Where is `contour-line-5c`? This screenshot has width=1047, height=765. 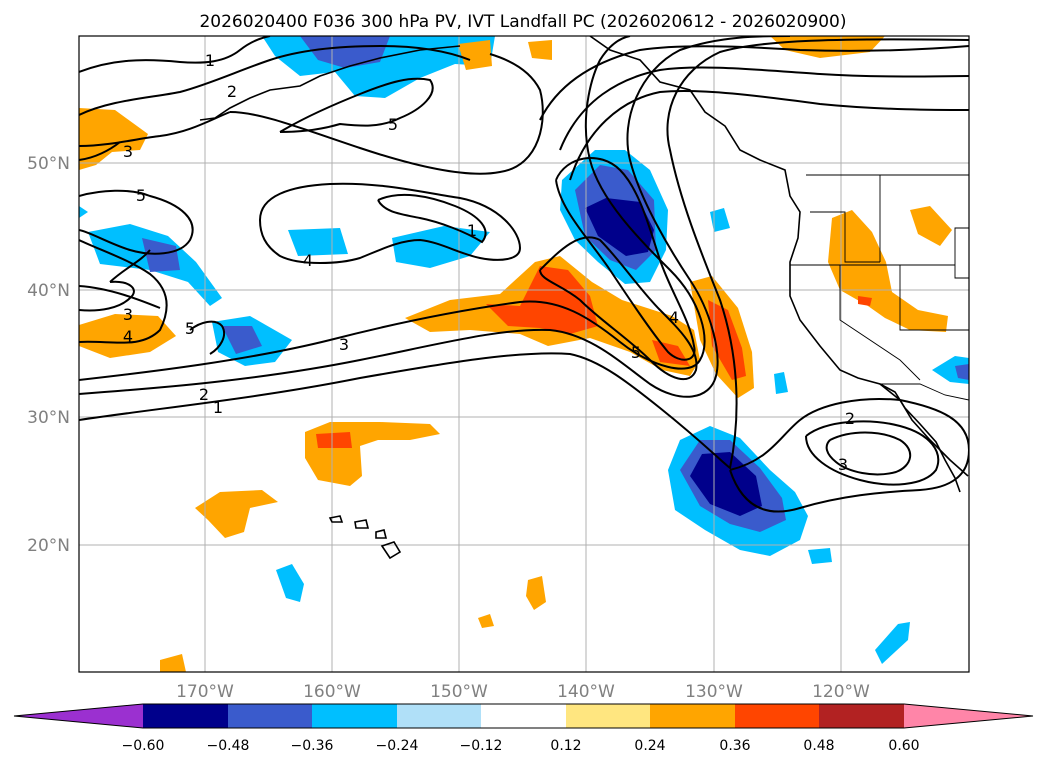 contour-line-5c is located at coordinates (207, 337).